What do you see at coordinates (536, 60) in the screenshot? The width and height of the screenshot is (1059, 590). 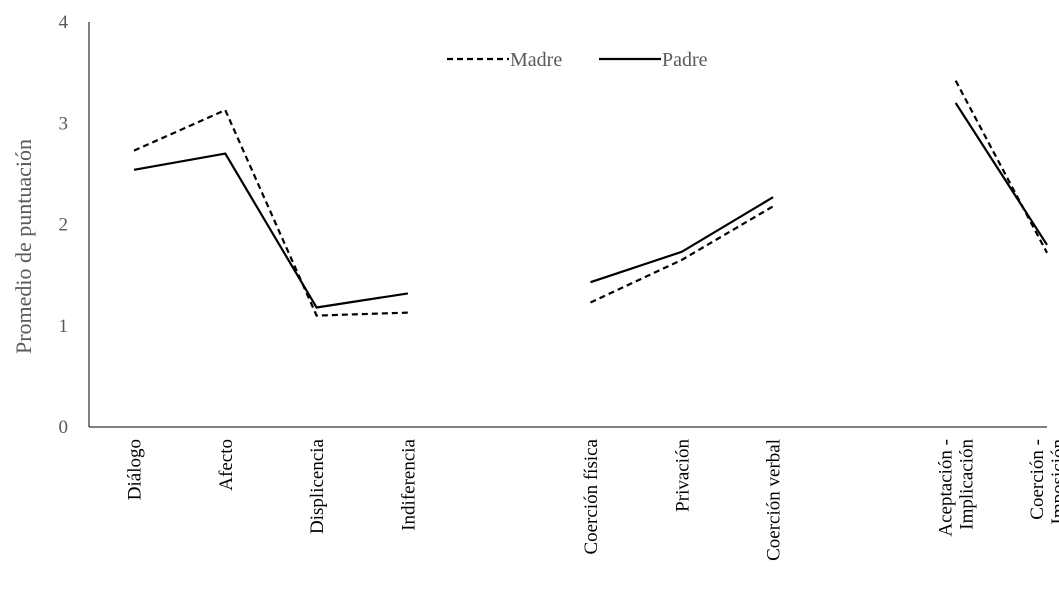 I see `legend-madre-label: Madre` at bounding box center [536, 60].